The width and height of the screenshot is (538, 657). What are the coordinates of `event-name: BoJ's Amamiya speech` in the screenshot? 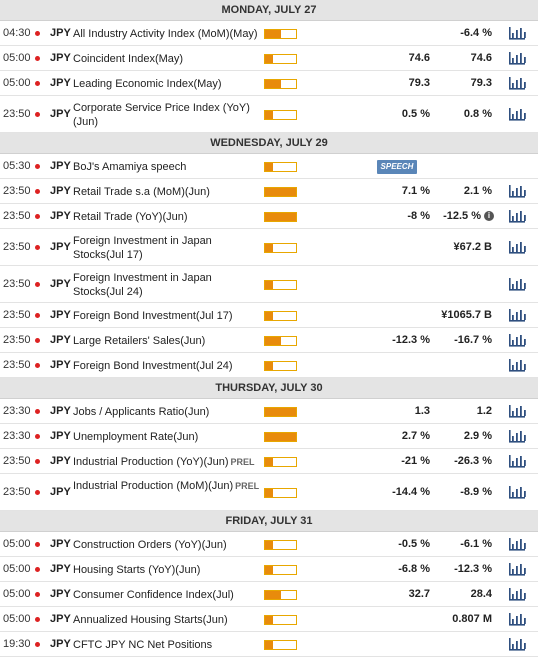 It's located at (168, 167).